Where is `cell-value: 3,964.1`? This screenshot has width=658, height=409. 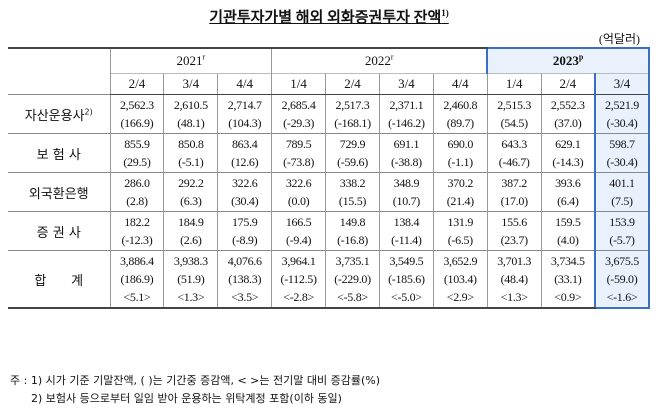
cell-value: 3,964.1 is located at coordinates (298, 261).